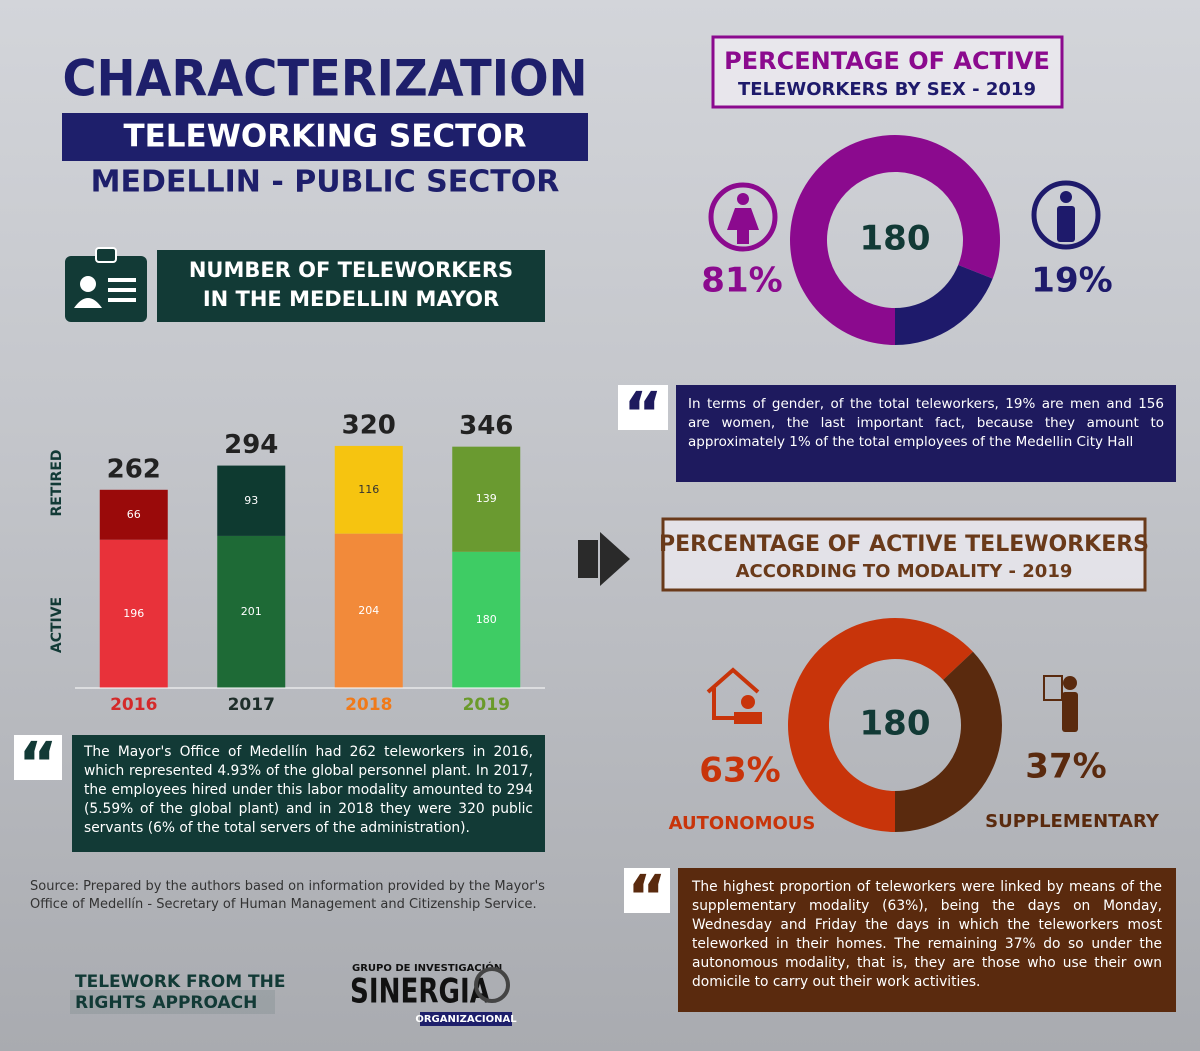 The height and width of the screenshot is (1051, 1200). Describe the element at coordinates (351, 270) in the screenshot. I see `bar-title: NUMBER OF TELEWORKERS` at that location.